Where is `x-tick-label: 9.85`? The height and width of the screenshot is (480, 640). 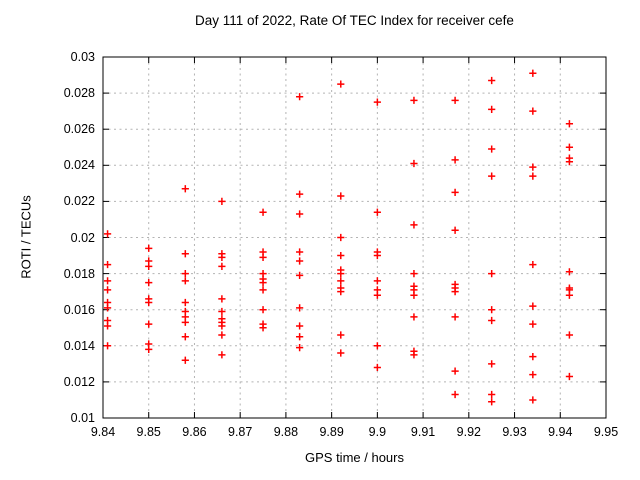
x-tick-label: 9.85 is located at coordinates (148, 432).